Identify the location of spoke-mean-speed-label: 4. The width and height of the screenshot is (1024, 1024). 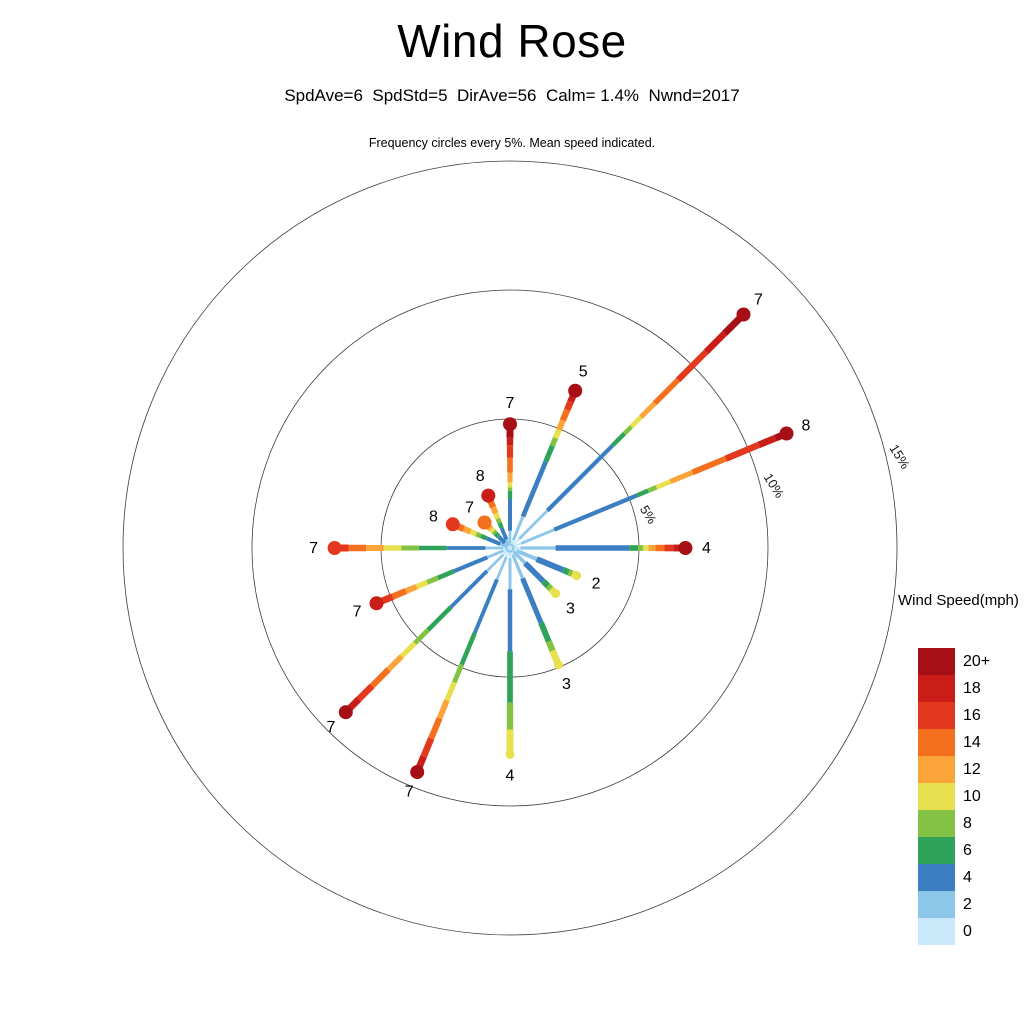
(706, 548).